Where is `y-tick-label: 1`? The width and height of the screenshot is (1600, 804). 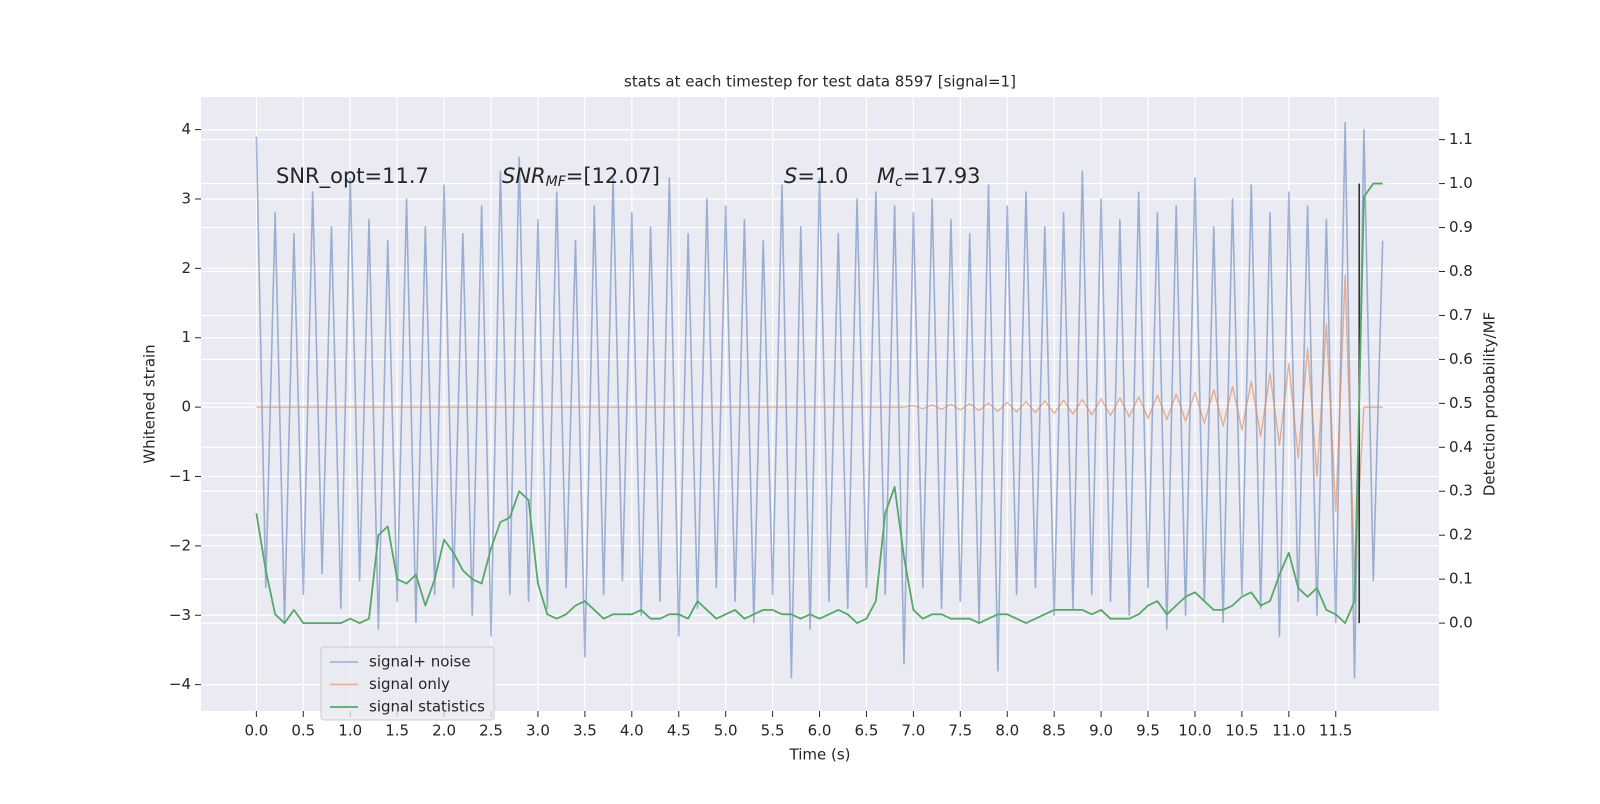
y-tick-label: 1 is located at coordinates (186, 337).